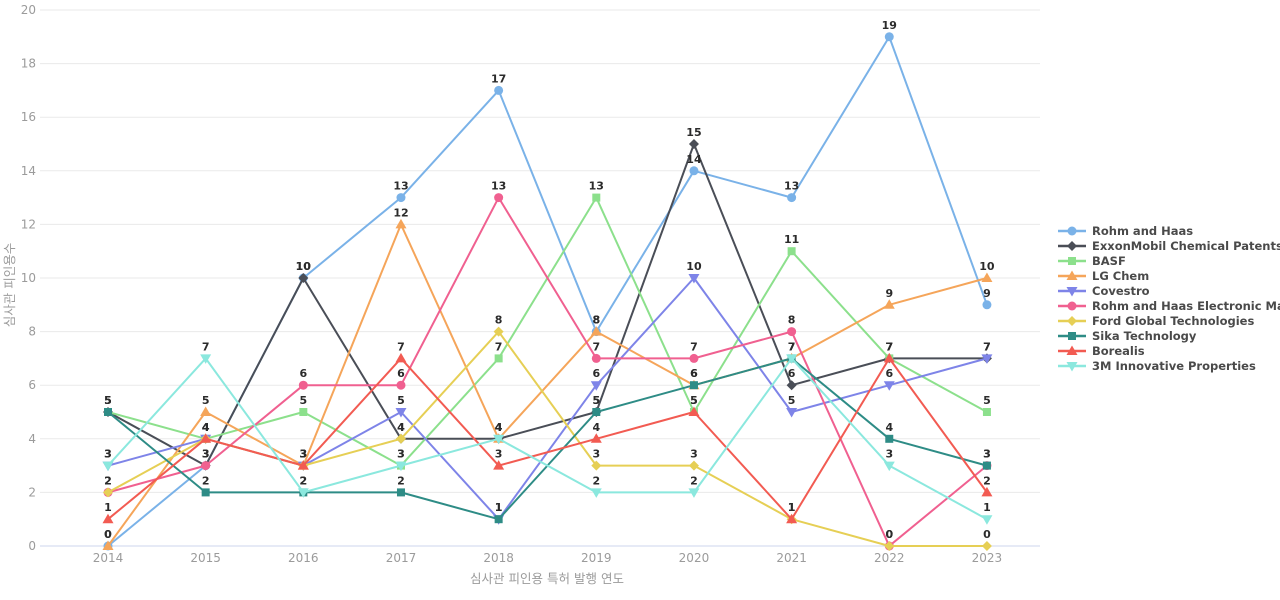 This screenshot has width=1280, height=600. I want to click on legend-item-covestro: Covestro, so click(1168, 290).